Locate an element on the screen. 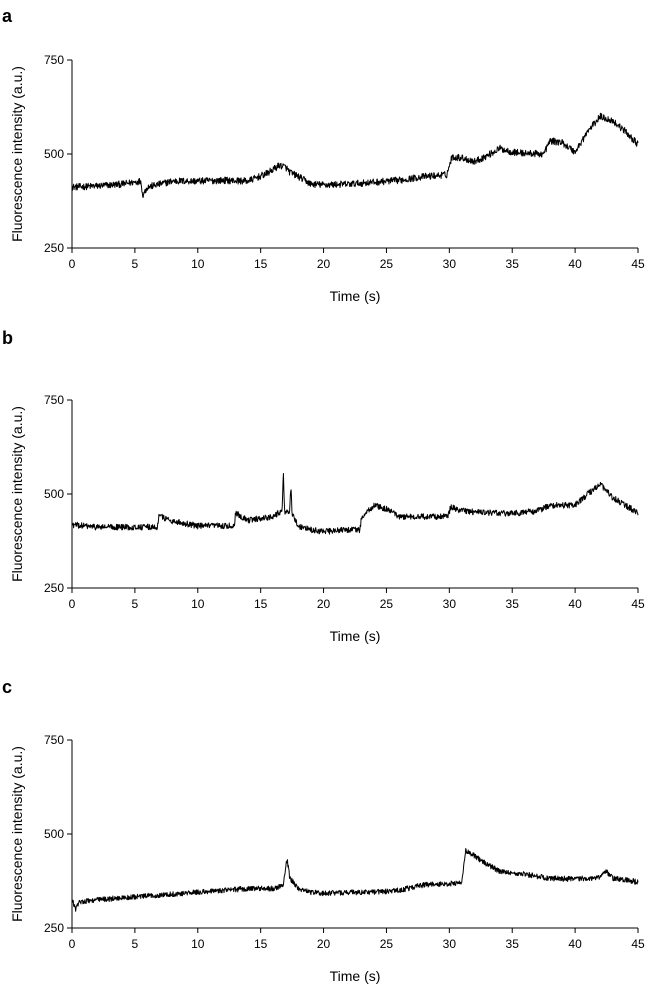  panel-label: b is located at coordinates (7, 338).